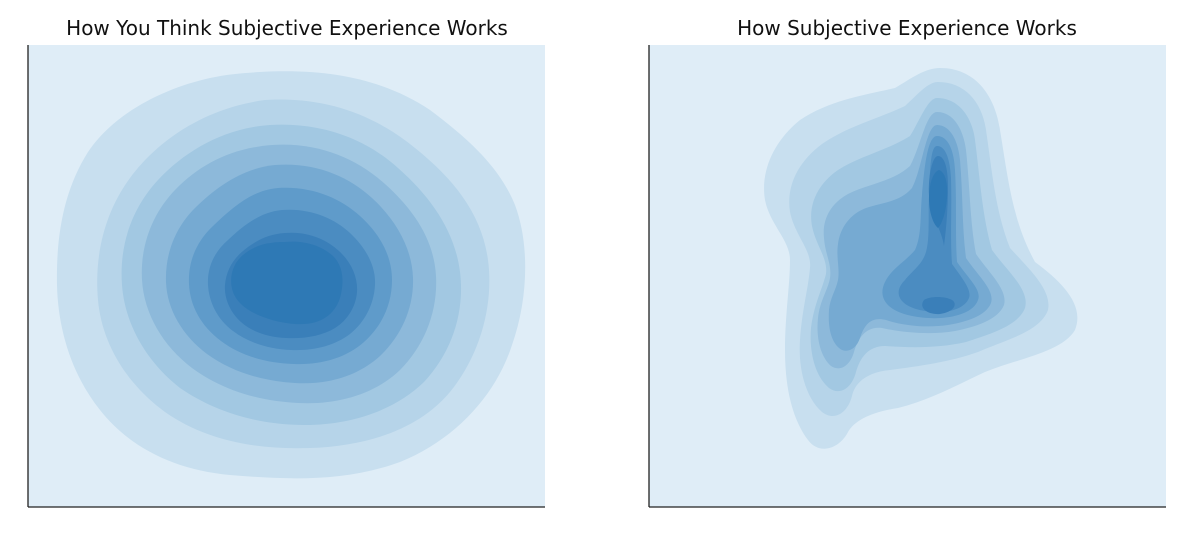 The image size is (1200, 539). What do you see at coordinates (907, 28) in the screenshot?
I see `chart-title-right: How Subjective Experience Works` at bounding box center [907, 28].